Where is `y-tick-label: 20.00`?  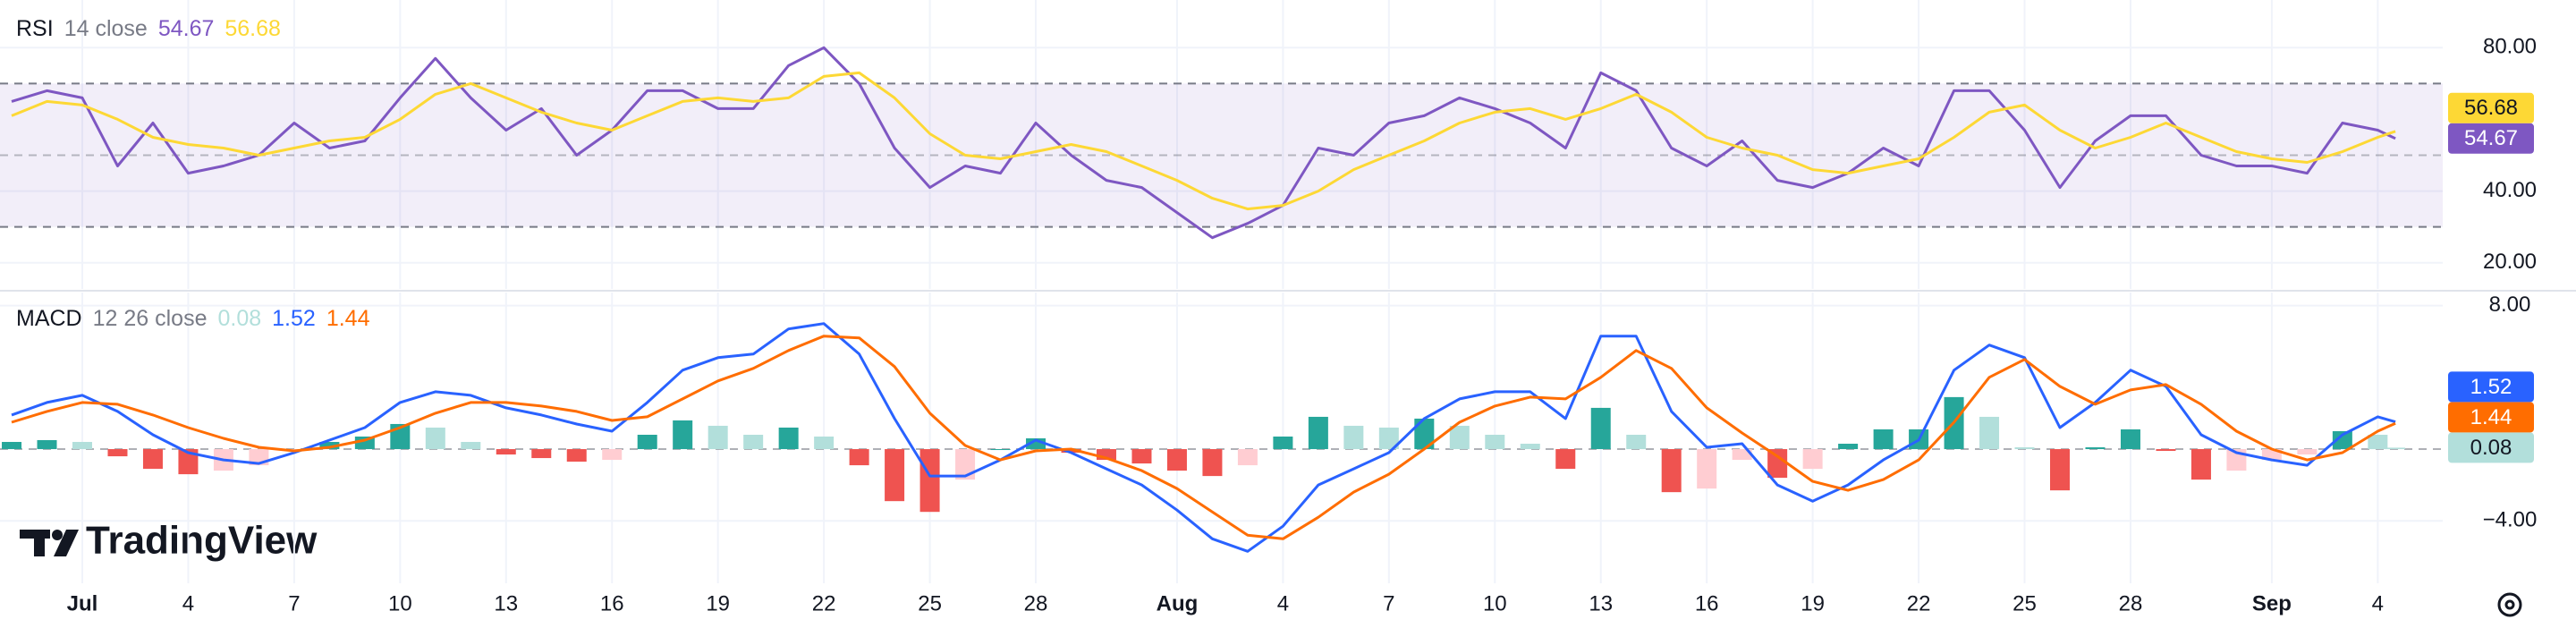 y-tick-label: 20.00 is located at coordinates (2510, 262).